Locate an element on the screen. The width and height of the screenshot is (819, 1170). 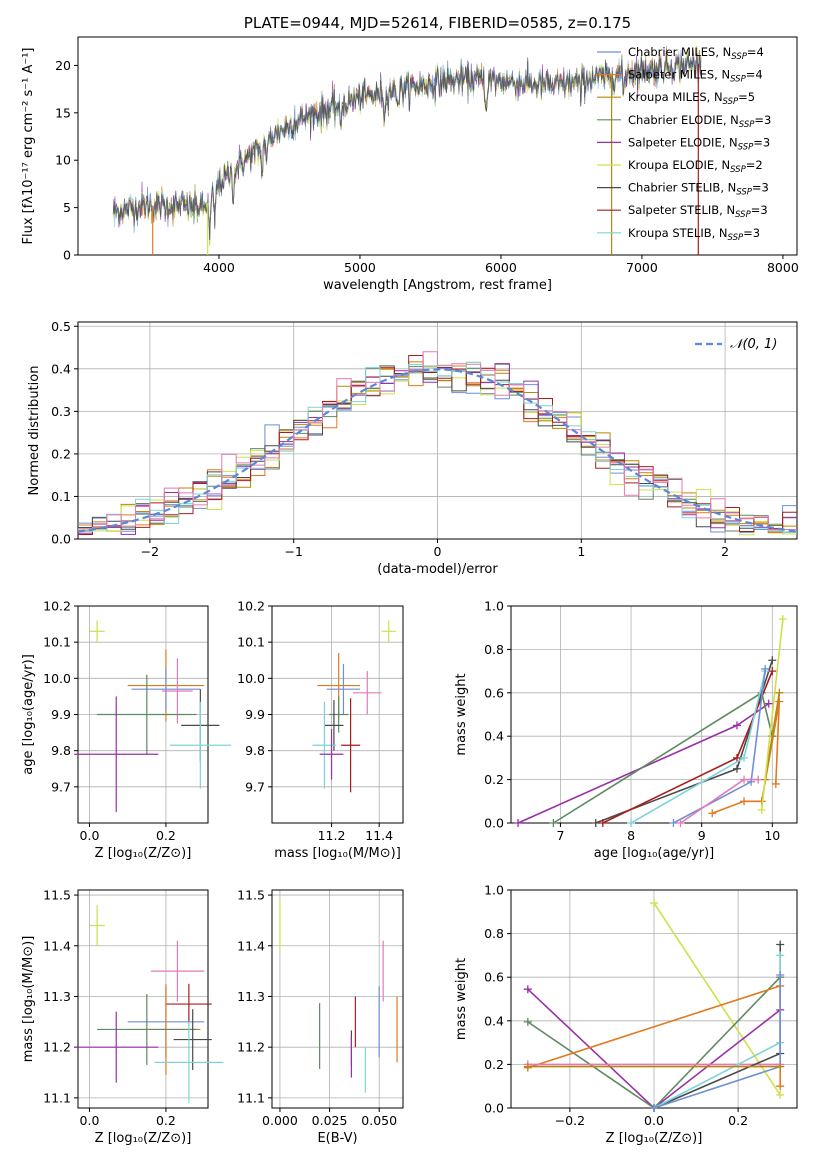
mass-vs-EBV-frame is located at coordinates (337, 999).